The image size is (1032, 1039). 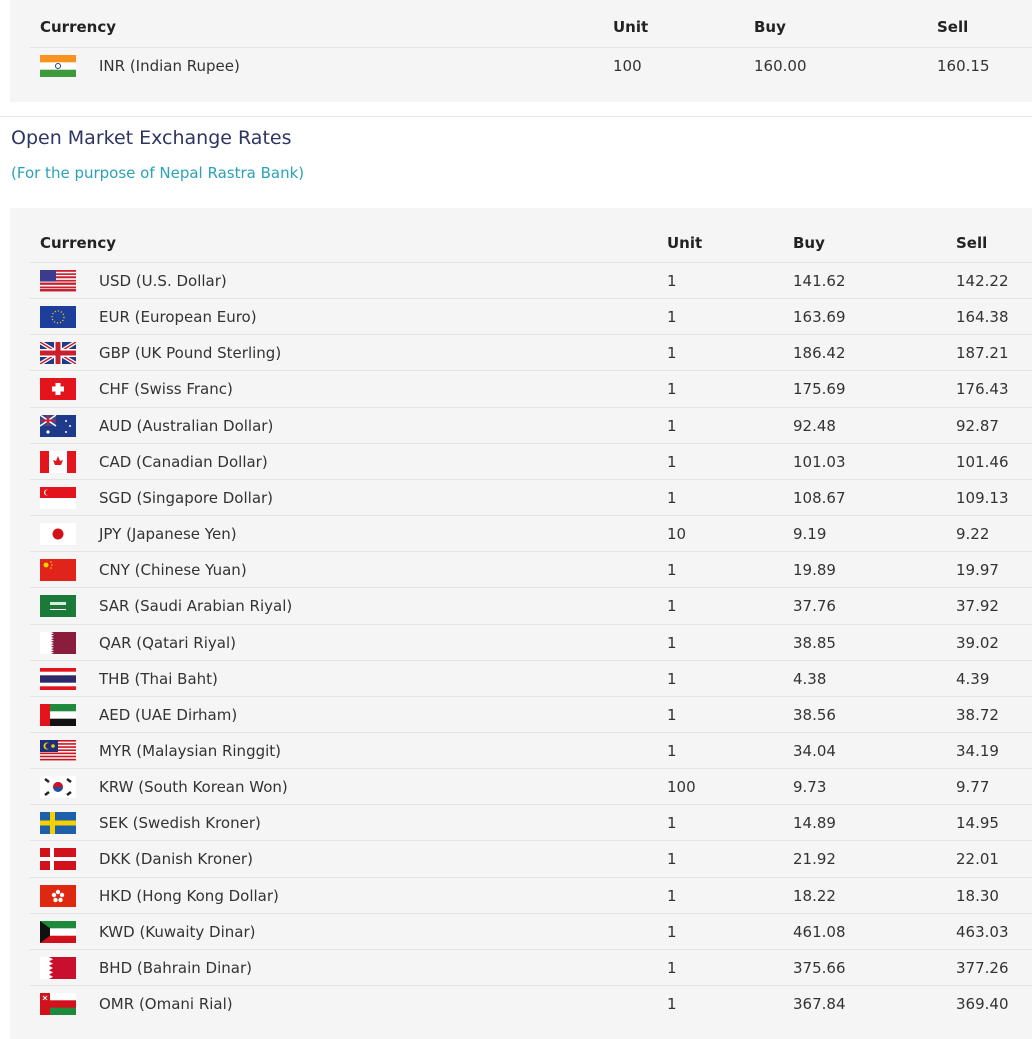 What do you see at coordinates (58, 967) in the screenshot?
I see `bh-flag-icon` at bounding box center [58, 967].